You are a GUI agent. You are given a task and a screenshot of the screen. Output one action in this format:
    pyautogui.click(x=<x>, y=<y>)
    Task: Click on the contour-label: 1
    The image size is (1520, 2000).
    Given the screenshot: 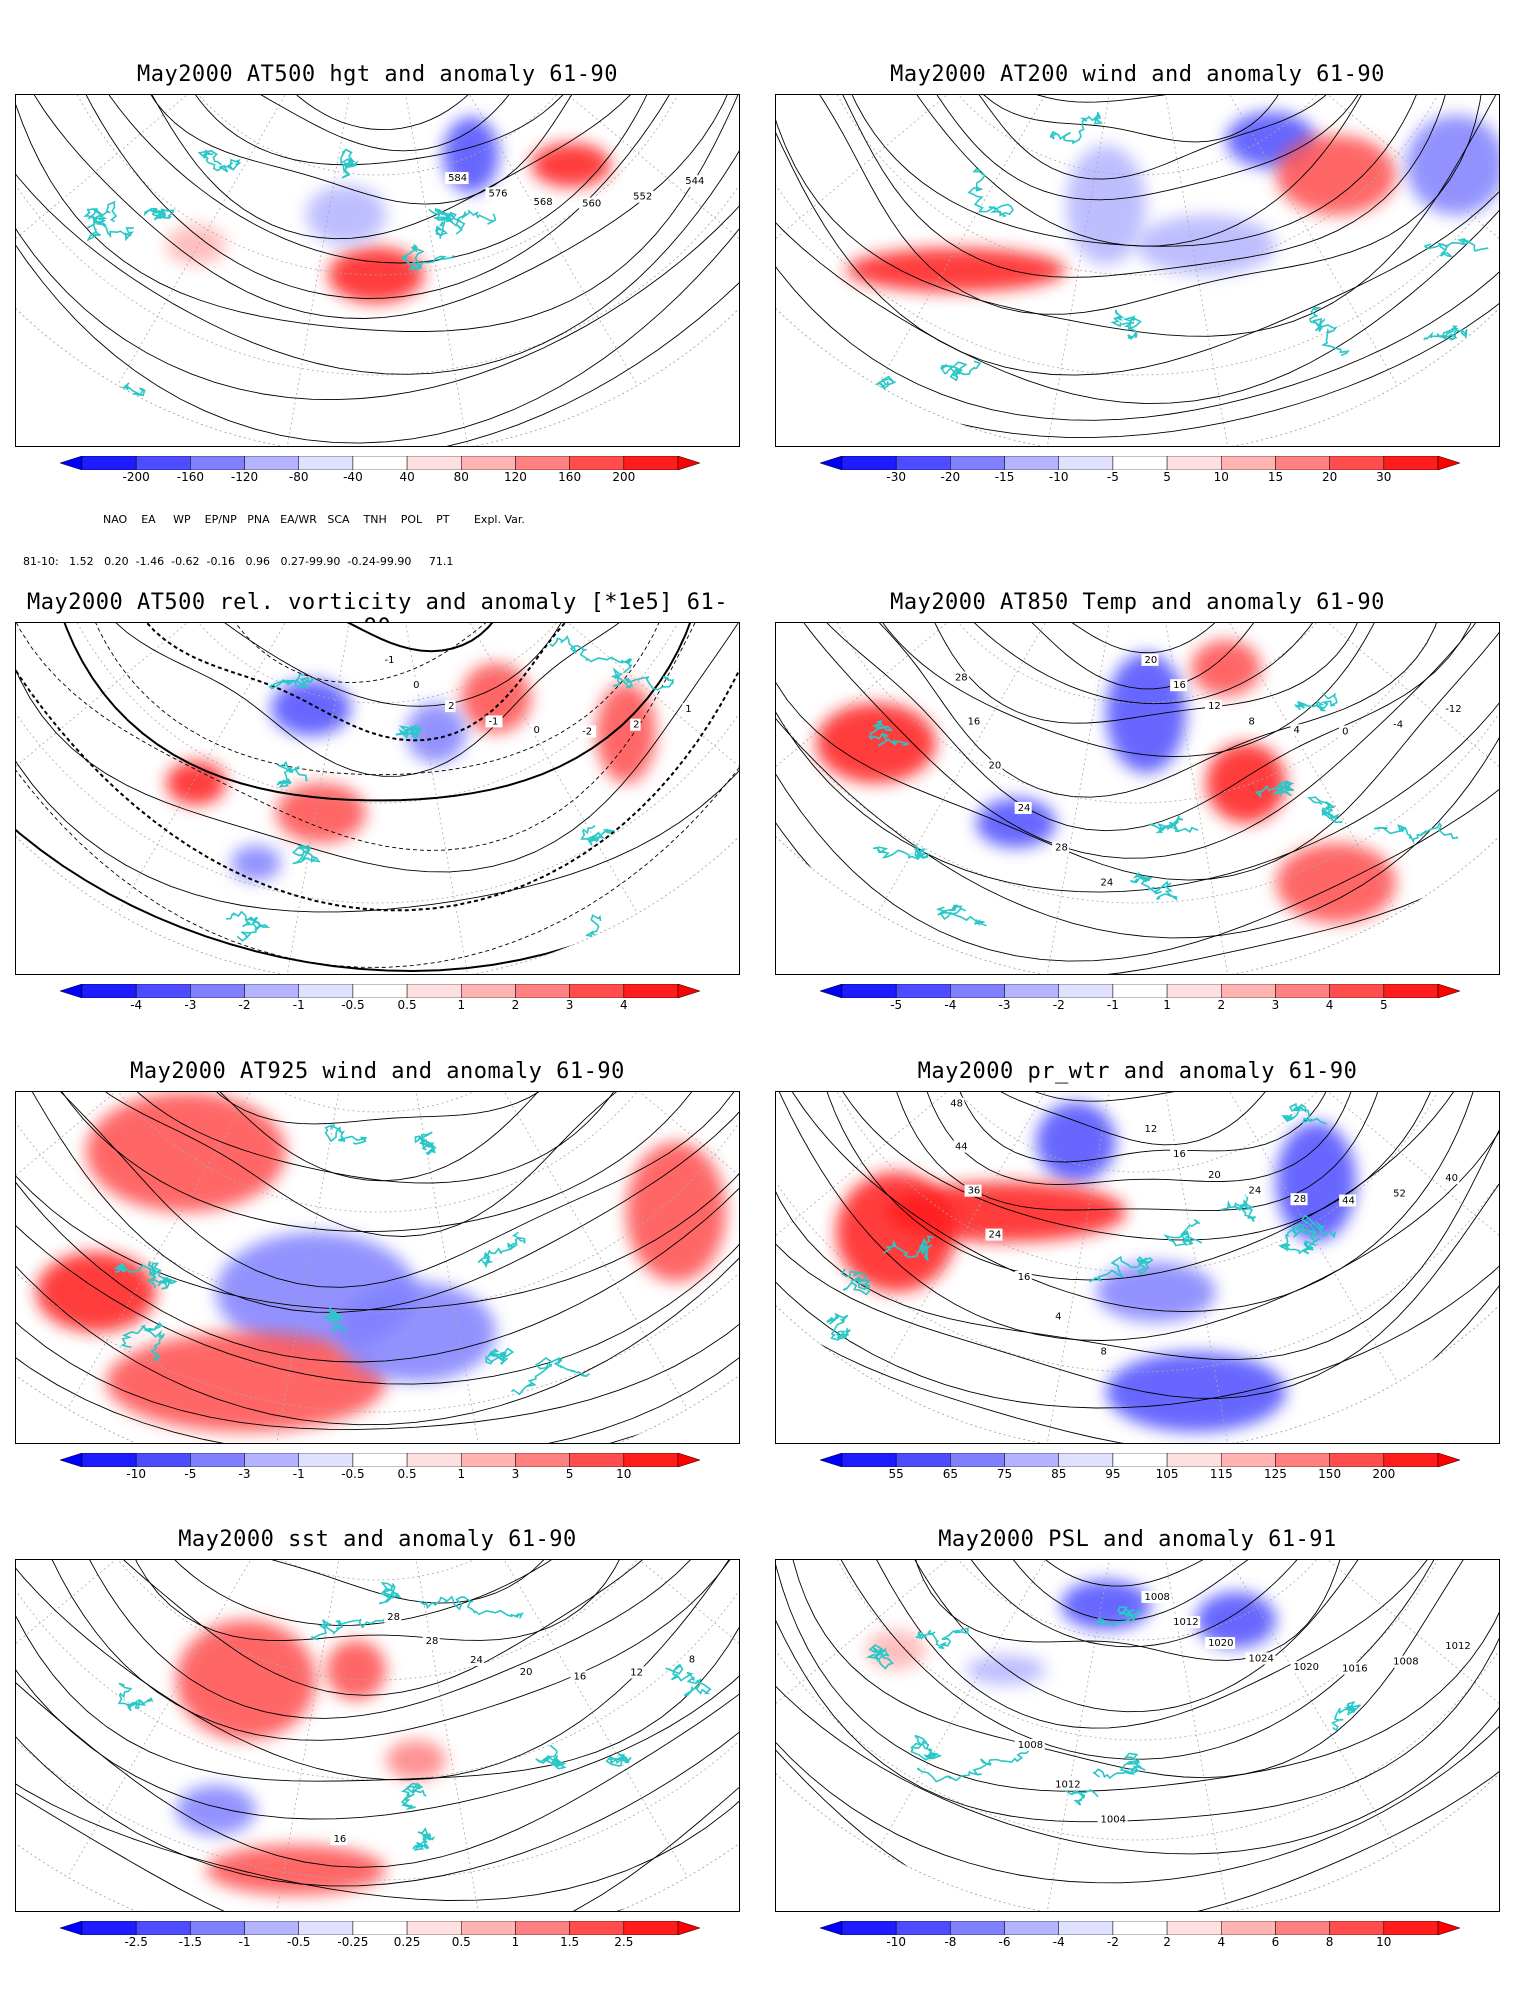 What is the action you would take?
    pyautogui.click(x=688, y=709)
    